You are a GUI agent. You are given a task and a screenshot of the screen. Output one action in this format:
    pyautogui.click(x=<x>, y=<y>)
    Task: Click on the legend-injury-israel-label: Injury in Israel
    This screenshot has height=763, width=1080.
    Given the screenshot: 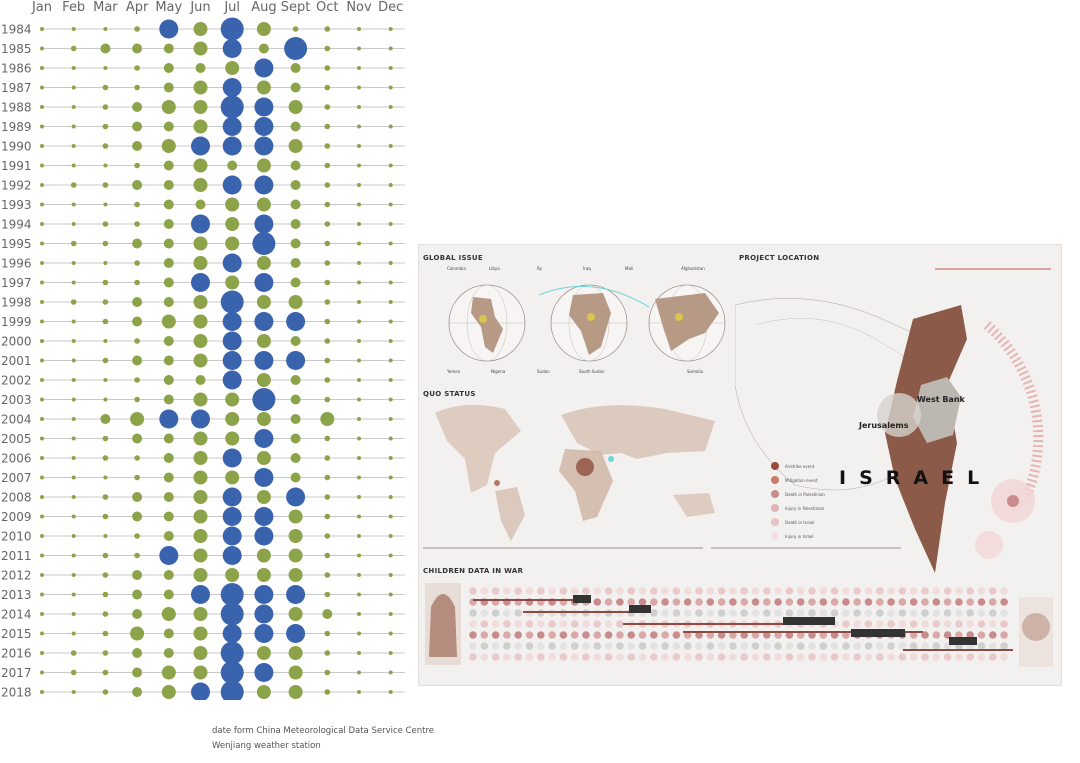 What is the action you would take?
    pyautogui.click(x=799, y=536)
    